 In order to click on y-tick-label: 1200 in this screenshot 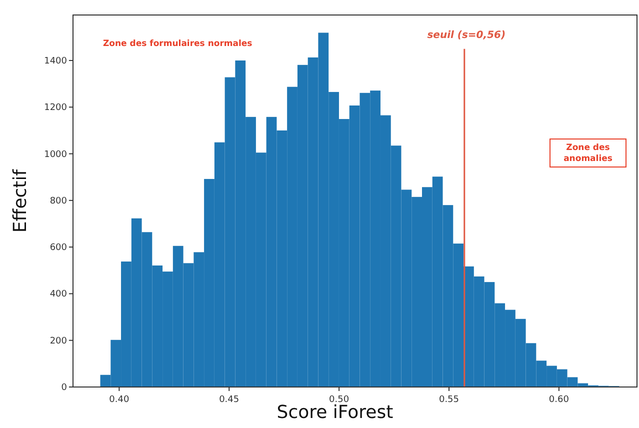, I will do `click(56, 108)`.